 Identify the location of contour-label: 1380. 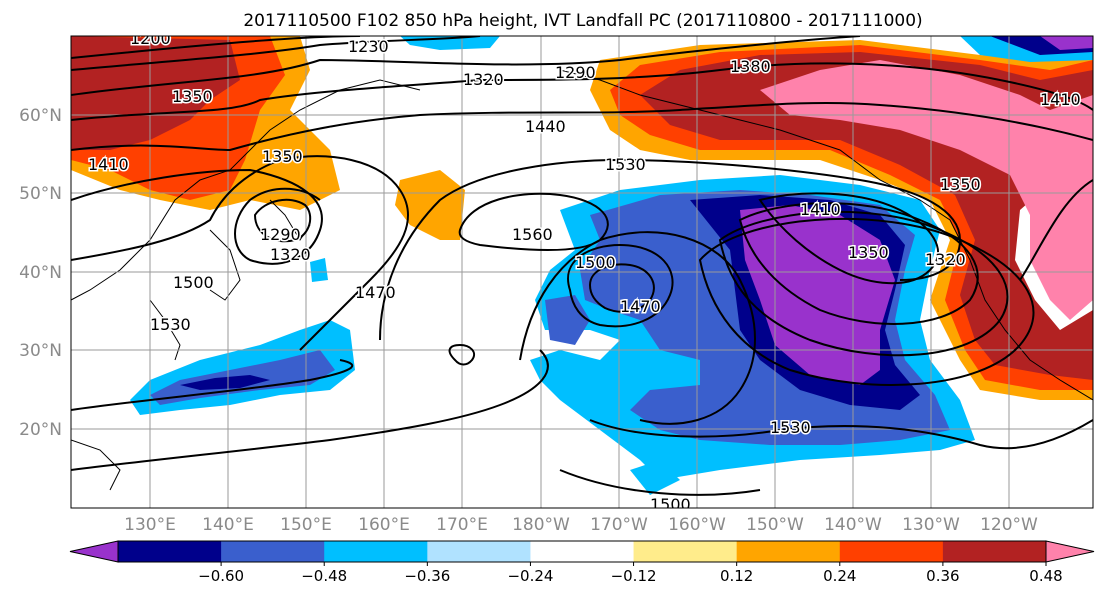
(750, 66).